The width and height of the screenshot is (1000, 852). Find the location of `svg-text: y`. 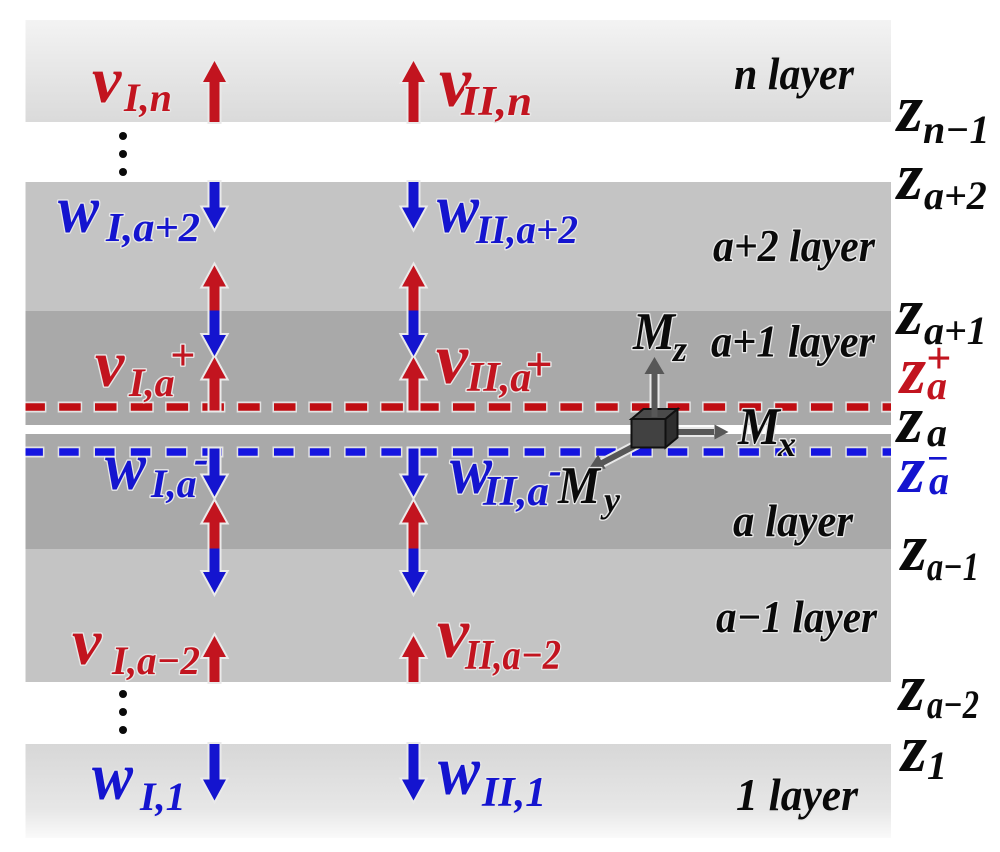

svg-text: y is located at coordinates (610, 500).